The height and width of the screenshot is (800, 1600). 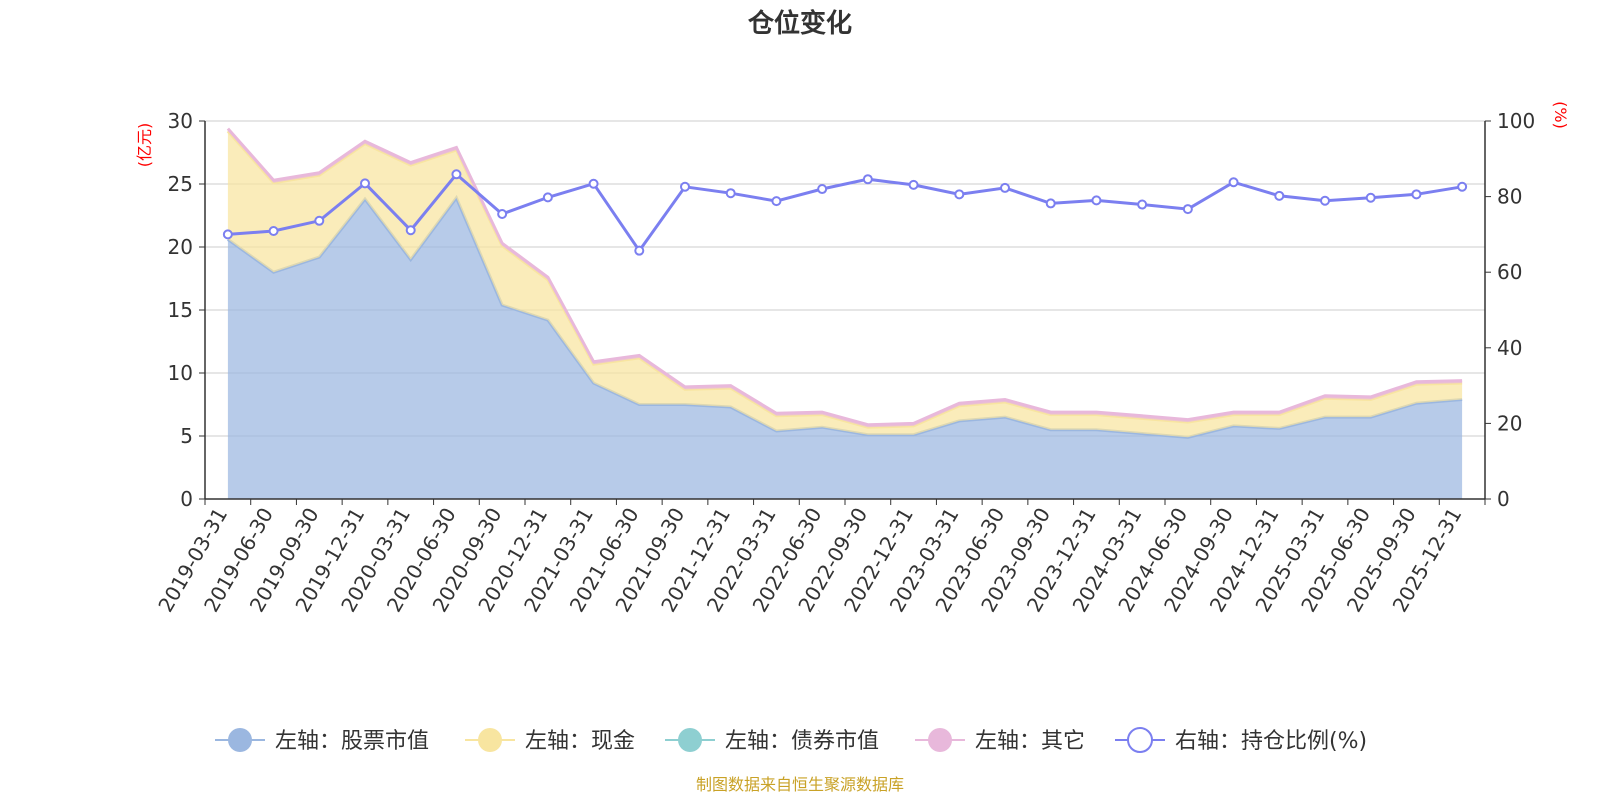 What do you see at coordinates (799, 23) in the screenshot?
I see `chart-title: 仓位变化` at bounding box center [799, 23].